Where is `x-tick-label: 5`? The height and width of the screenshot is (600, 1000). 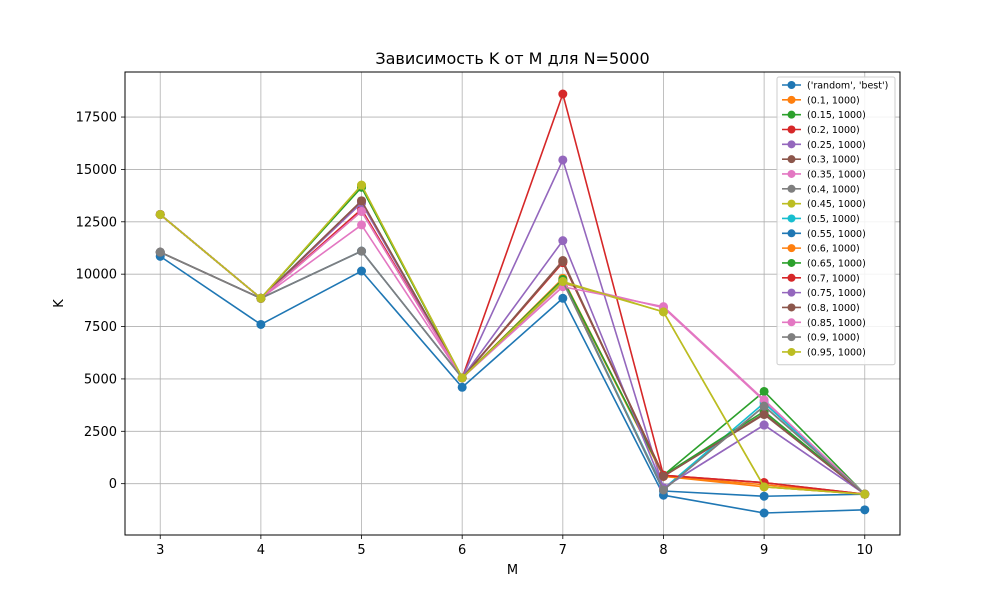 x-tick-label: 5 is located at coordinates (361, 550).